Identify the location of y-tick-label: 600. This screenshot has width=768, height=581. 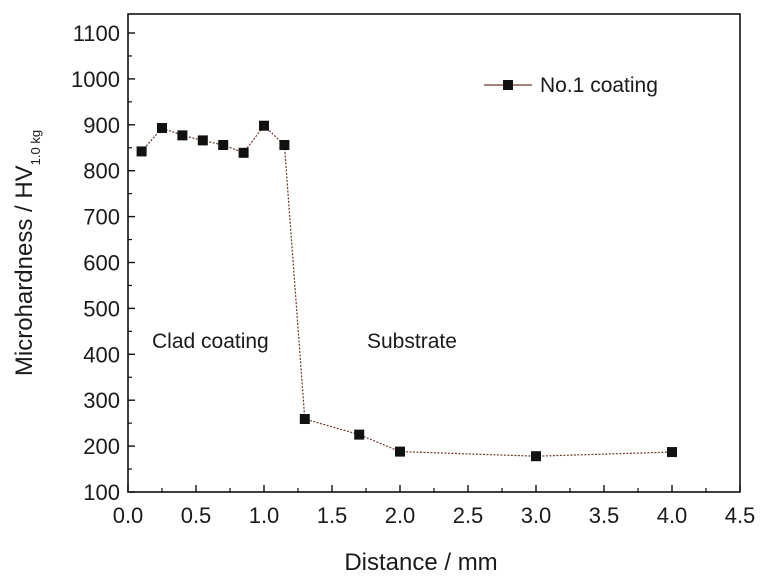
(101, 263).